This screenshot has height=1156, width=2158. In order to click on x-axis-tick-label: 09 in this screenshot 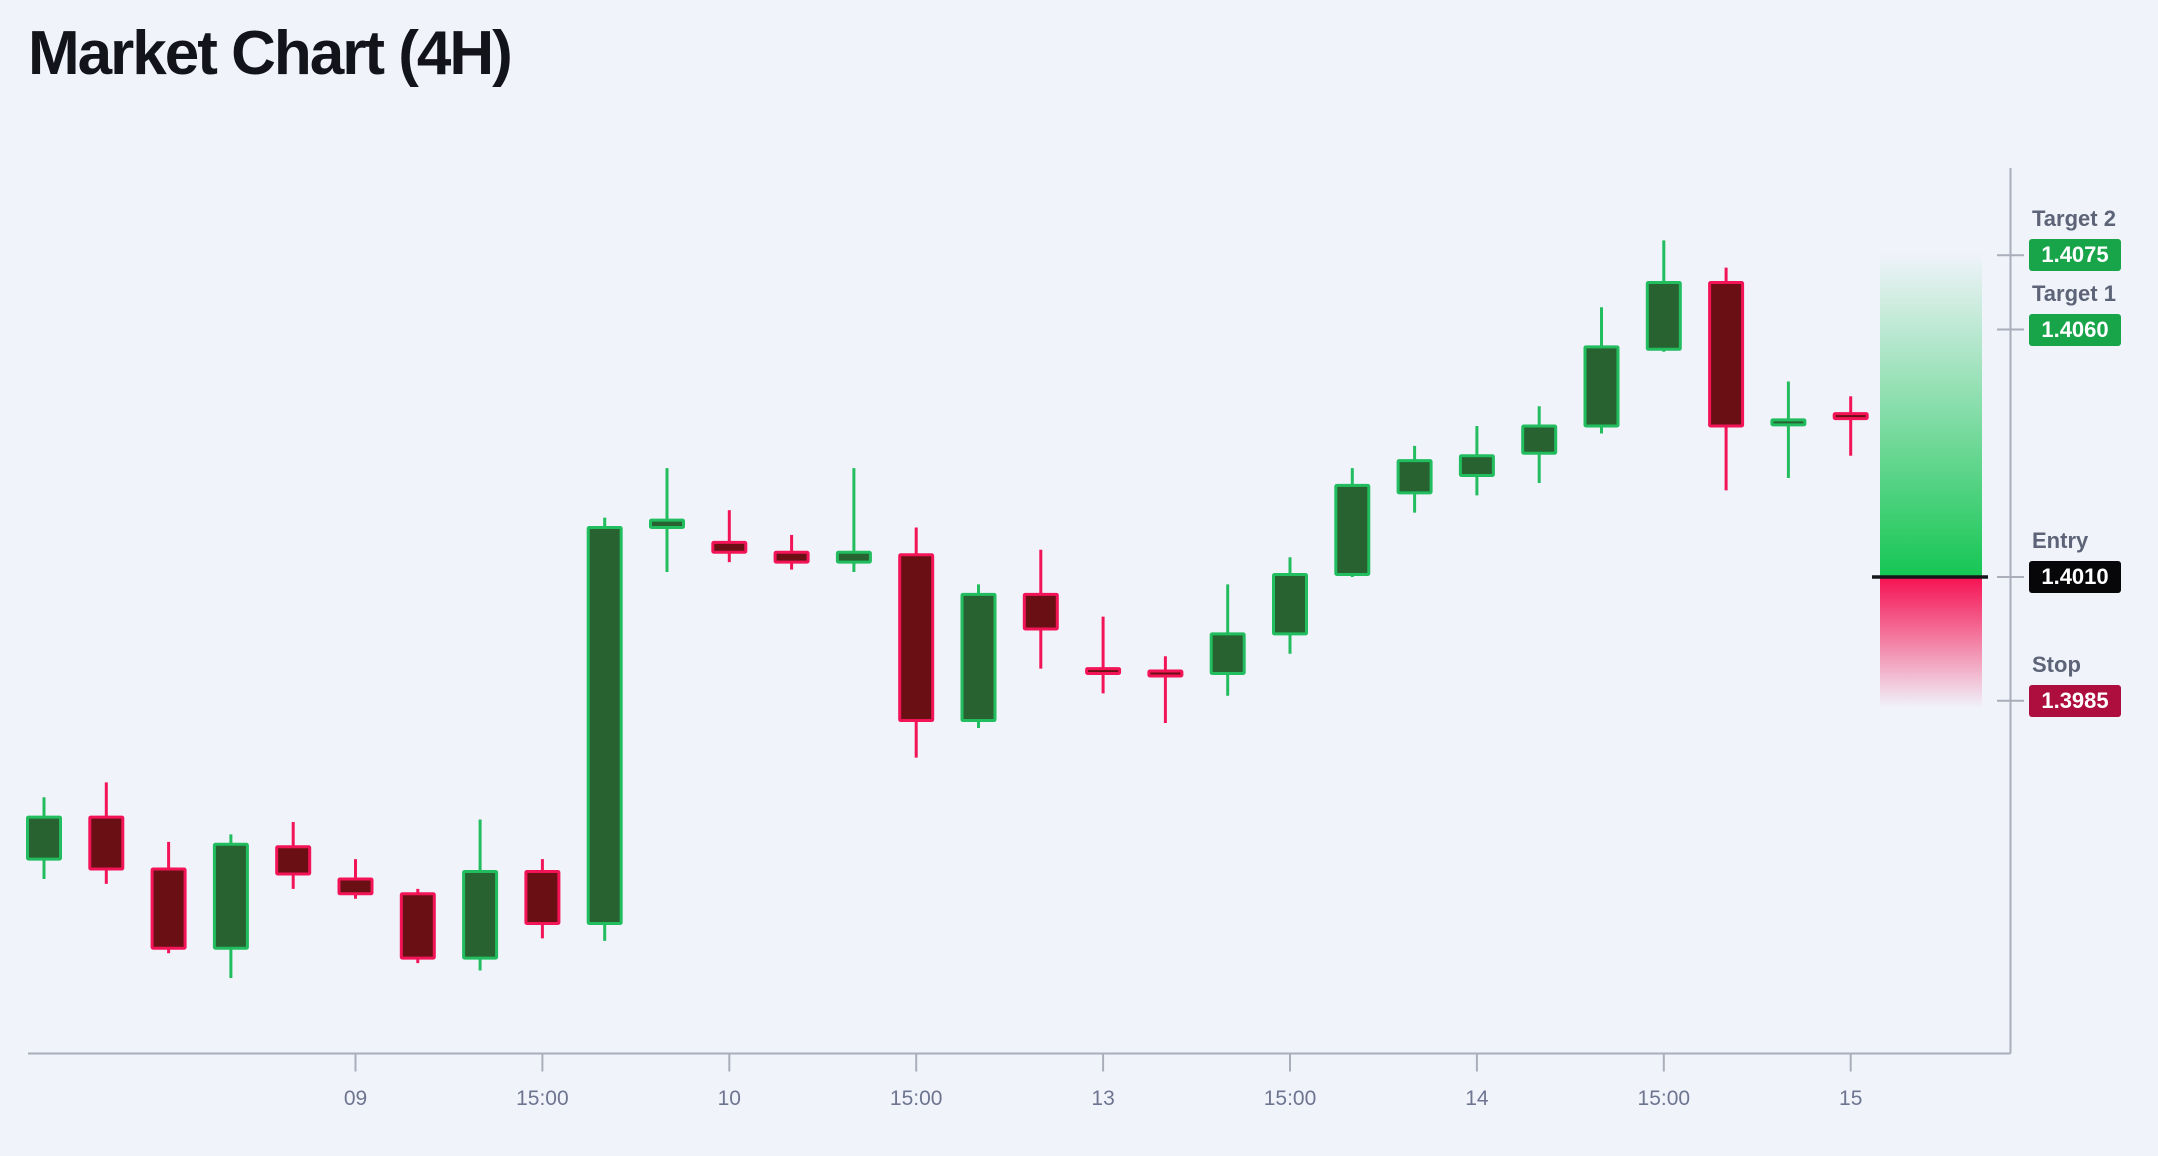, I will do `click(355, 1098)`.